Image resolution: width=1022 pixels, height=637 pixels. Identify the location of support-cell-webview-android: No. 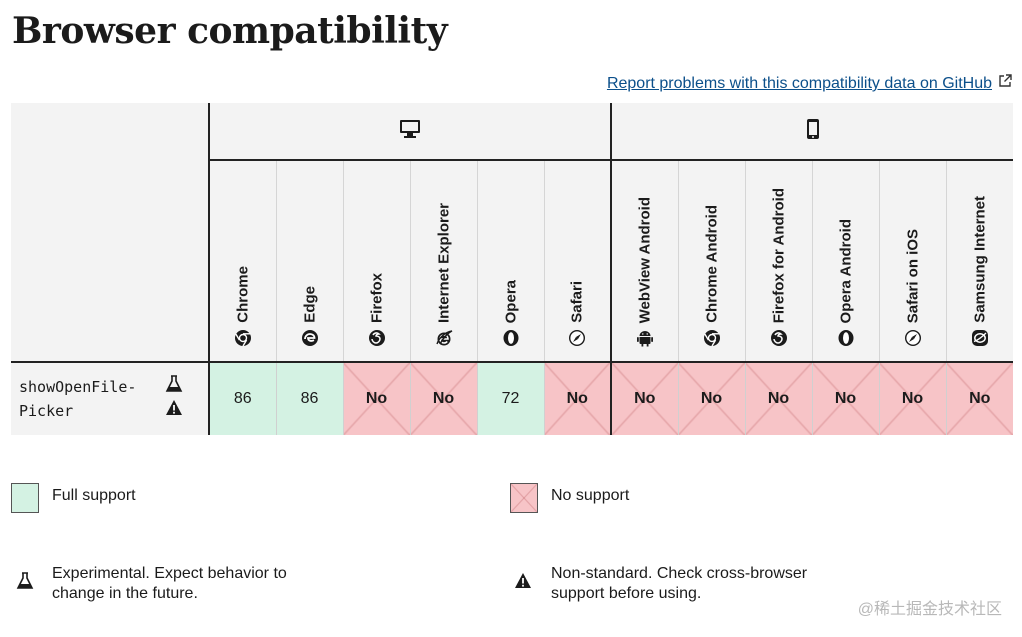
(645, 398).